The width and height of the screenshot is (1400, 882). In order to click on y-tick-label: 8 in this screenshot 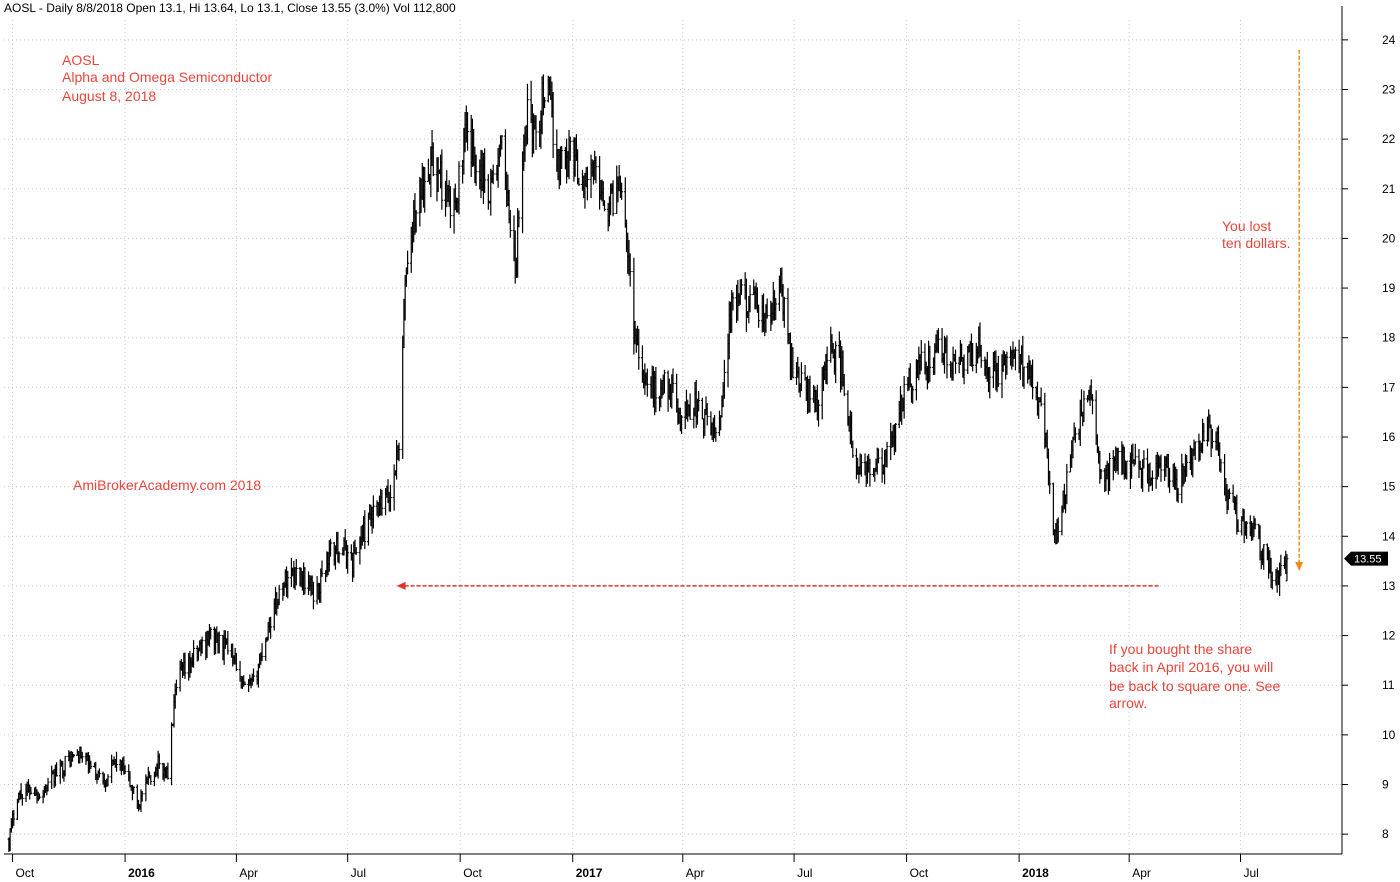, I will do `click(1385, 834)`.